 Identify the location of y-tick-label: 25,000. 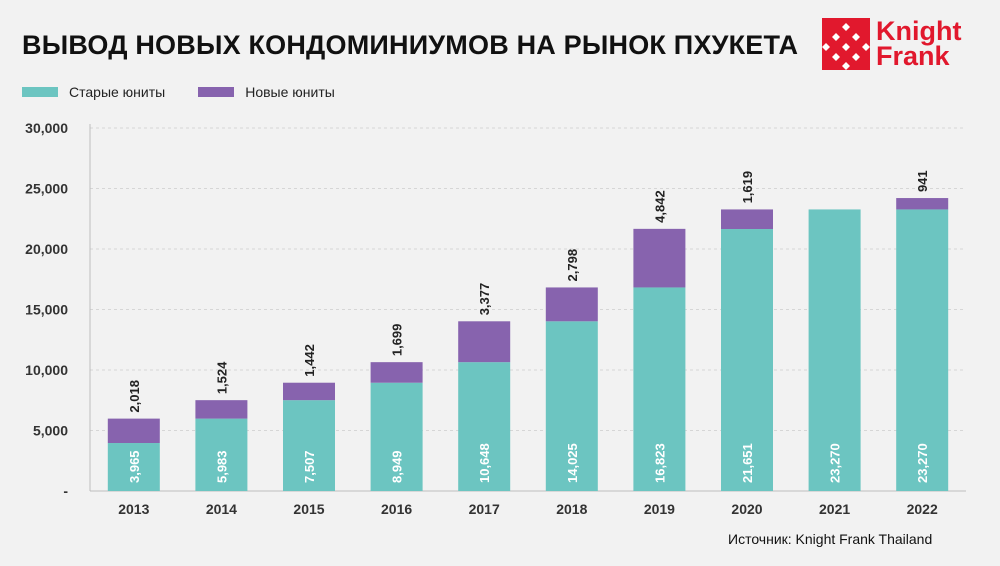
(46, 189).